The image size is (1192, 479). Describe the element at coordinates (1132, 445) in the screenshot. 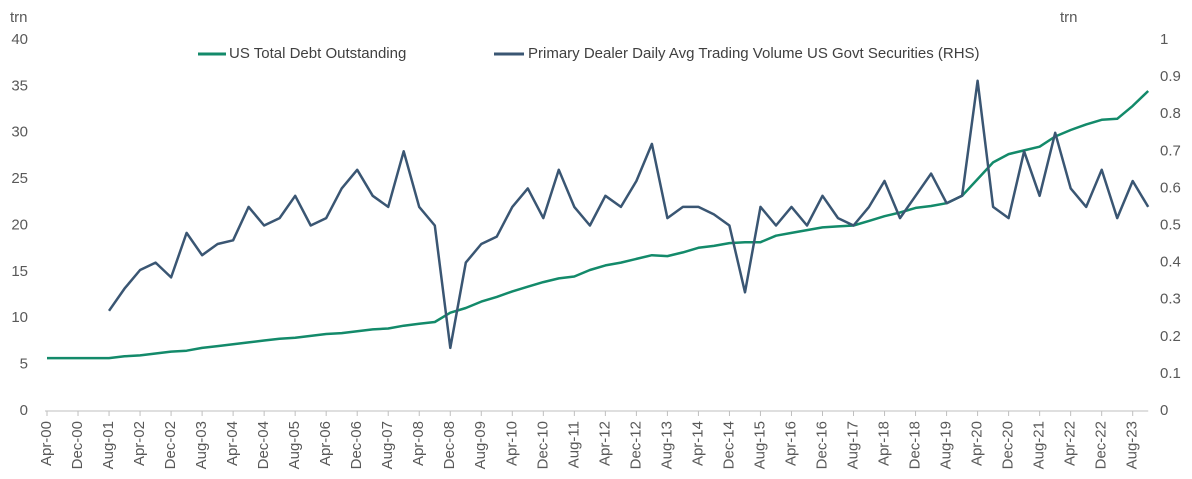

I see `x-tick-label: Aug-23` at that location.